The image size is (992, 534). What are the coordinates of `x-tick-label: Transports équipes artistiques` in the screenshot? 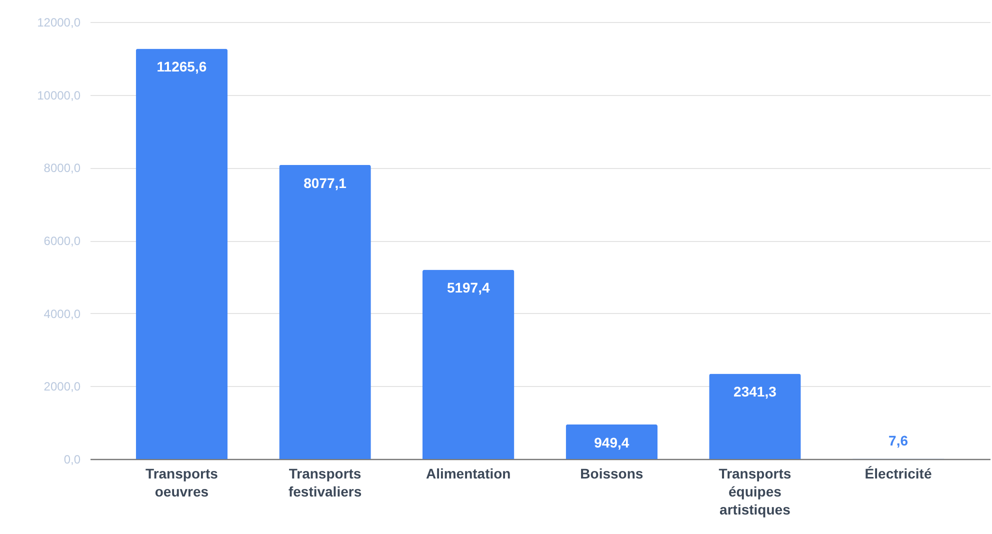 It's located at (755, 492).